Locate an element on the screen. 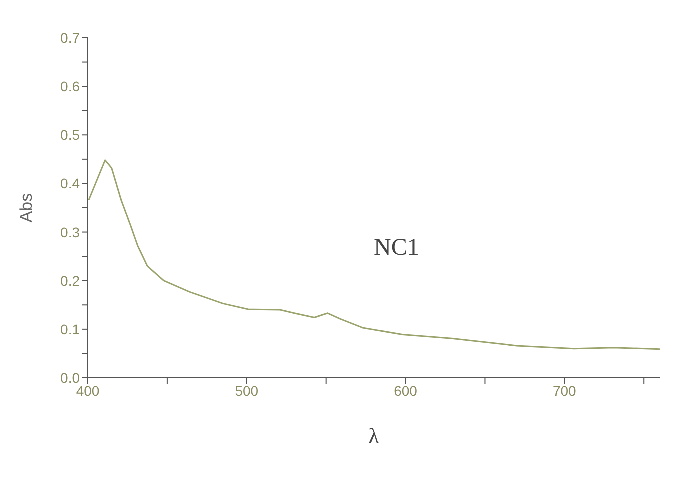 The image size is (680, 480). x-tick-label: 500 is located at coordinates (247, 390).